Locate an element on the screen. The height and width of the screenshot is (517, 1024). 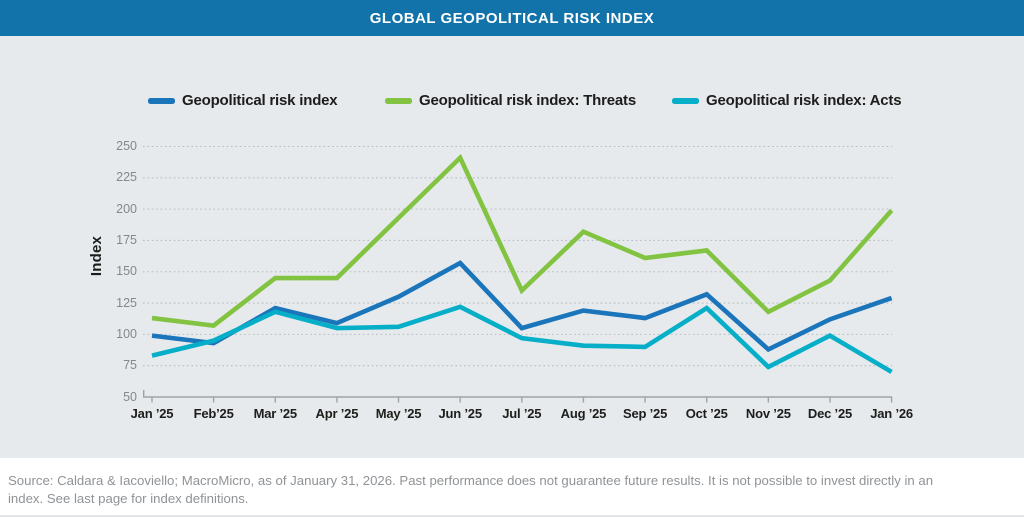
x-tick-label: May ’25 is located at coordinates (398, 413).